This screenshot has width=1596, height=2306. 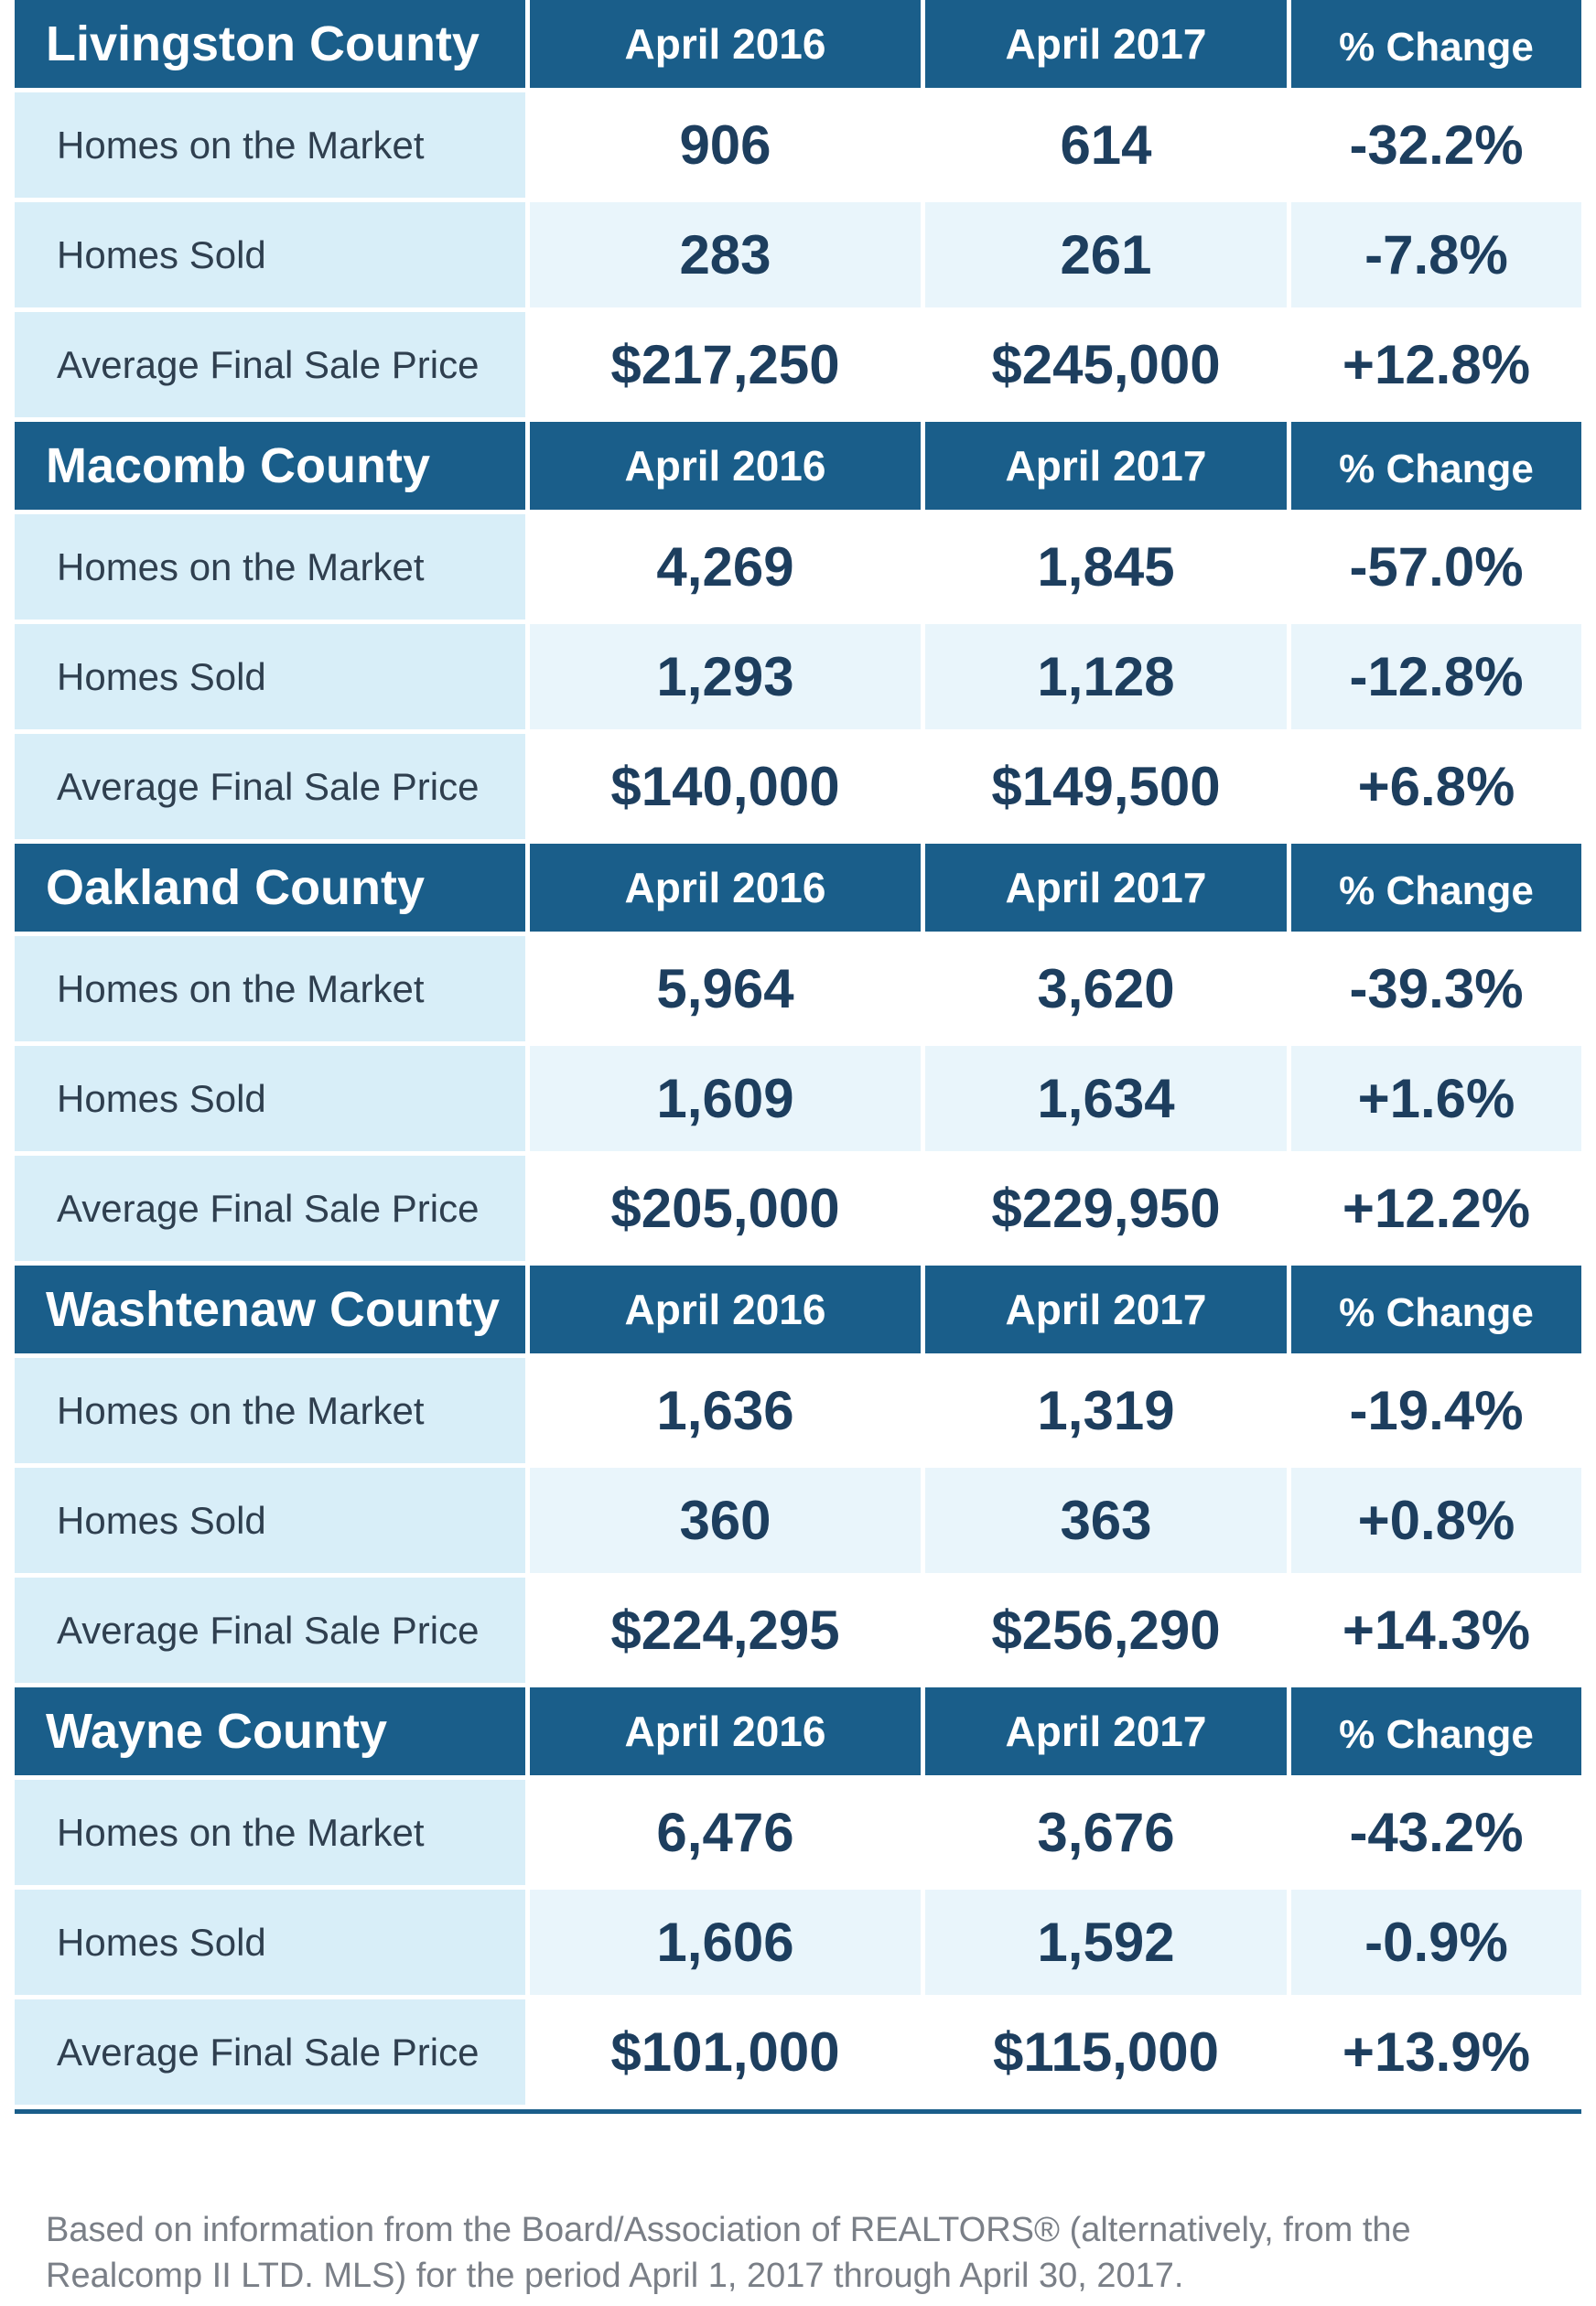 What do you see at coordinates (727, 257) in the screenshot?
I see `value-april-2016: 283` at bounding box center [727, 257].